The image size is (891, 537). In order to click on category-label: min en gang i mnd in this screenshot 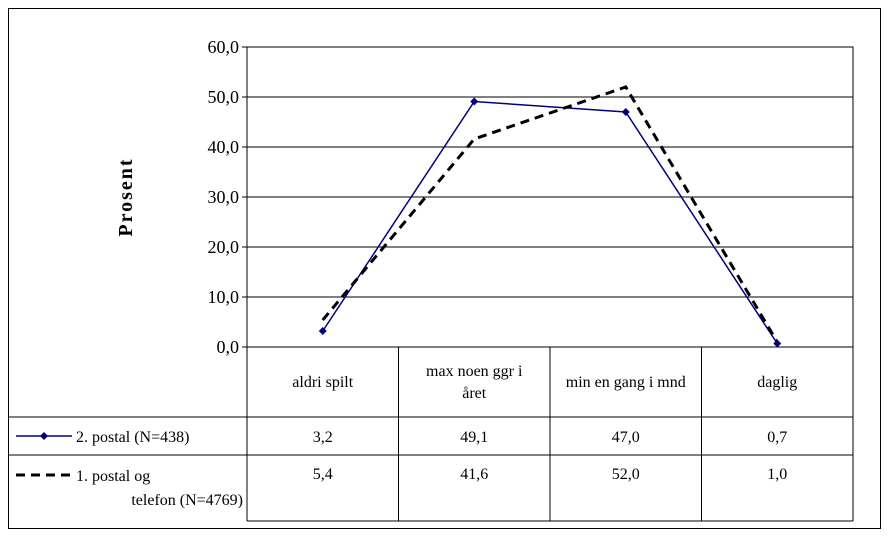, I will do `click(626, 382)`.